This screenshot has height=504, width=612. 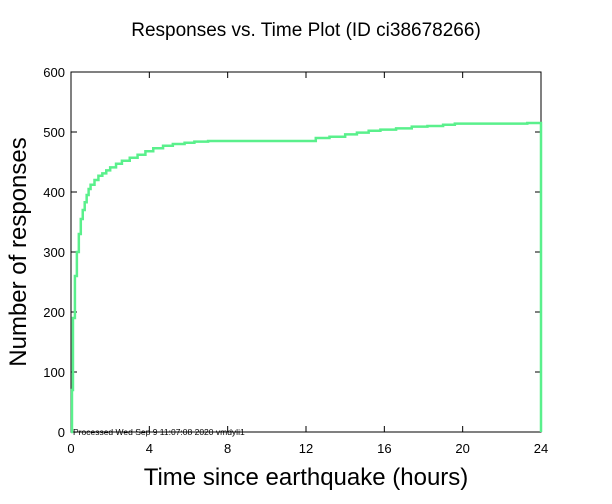 What do you see at coordinates (384, 448) in the screenshot?
I see `x-tick-label: 16` at bounding box center [384, 448].